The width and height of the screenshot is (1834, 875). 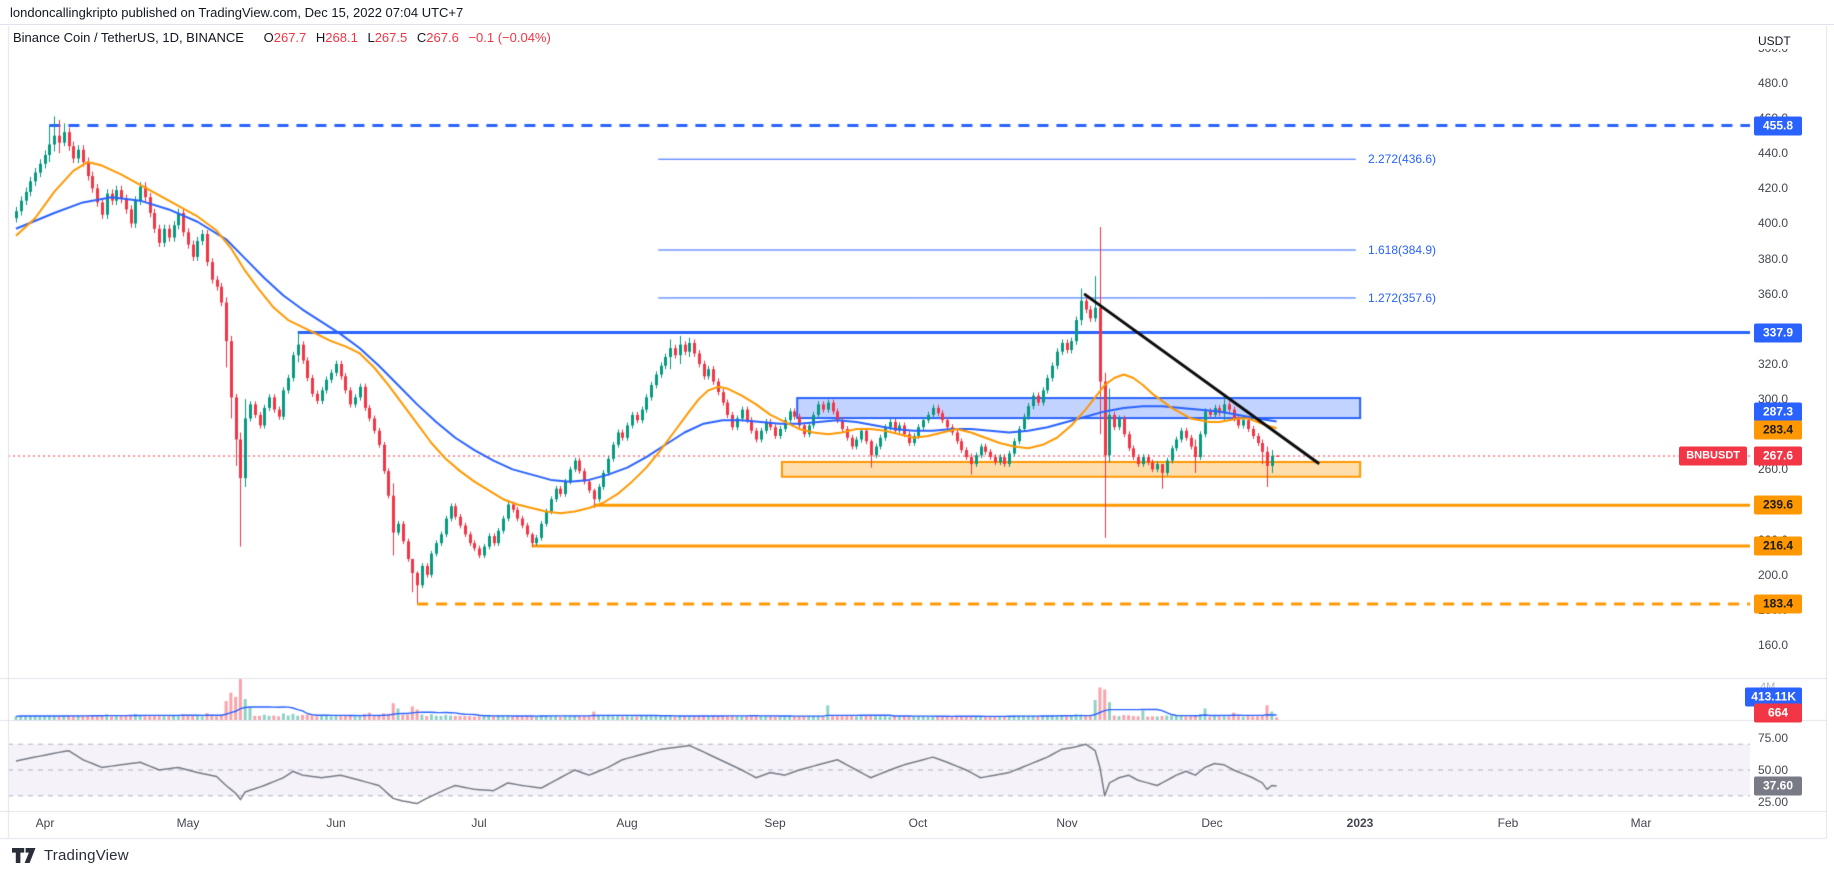 What do you see at coordinates (1641, 823) in the screenshot?
I see `time-axis-label-mar: Mar` at bounding box center [1641, 823].